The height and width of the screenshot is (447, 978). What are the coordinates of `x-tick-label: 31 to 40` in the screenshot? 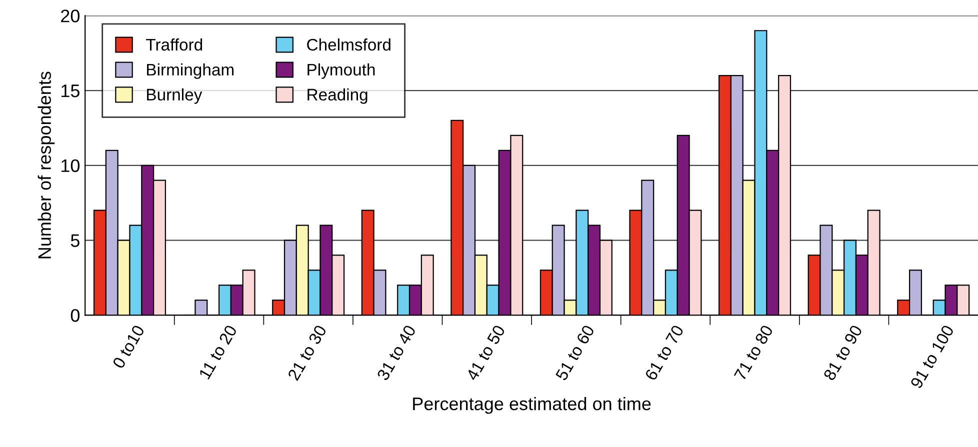 It's located at (396, 353).